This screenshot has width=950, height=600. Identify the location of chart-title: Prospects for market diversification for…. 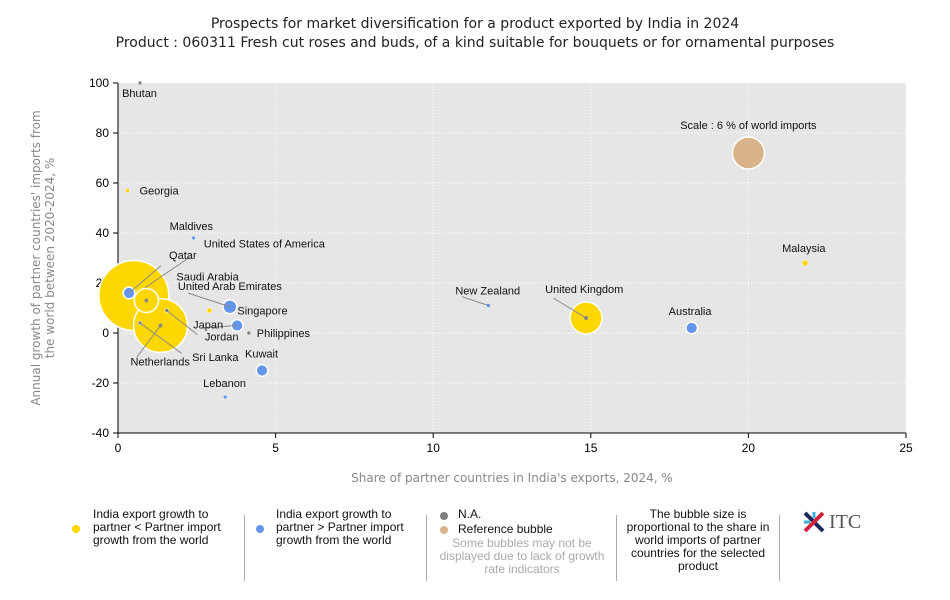
(475, 24).